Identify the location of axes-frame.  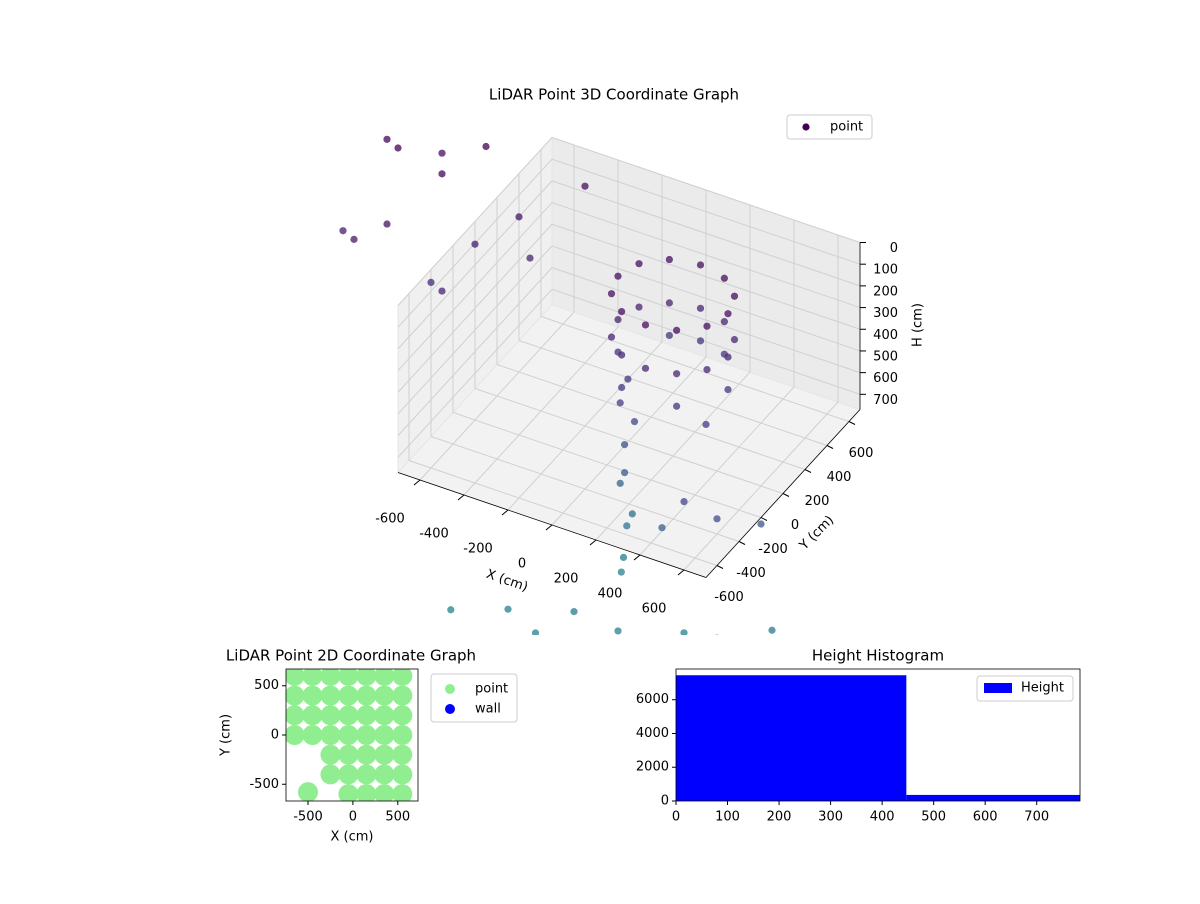
(878, 735).